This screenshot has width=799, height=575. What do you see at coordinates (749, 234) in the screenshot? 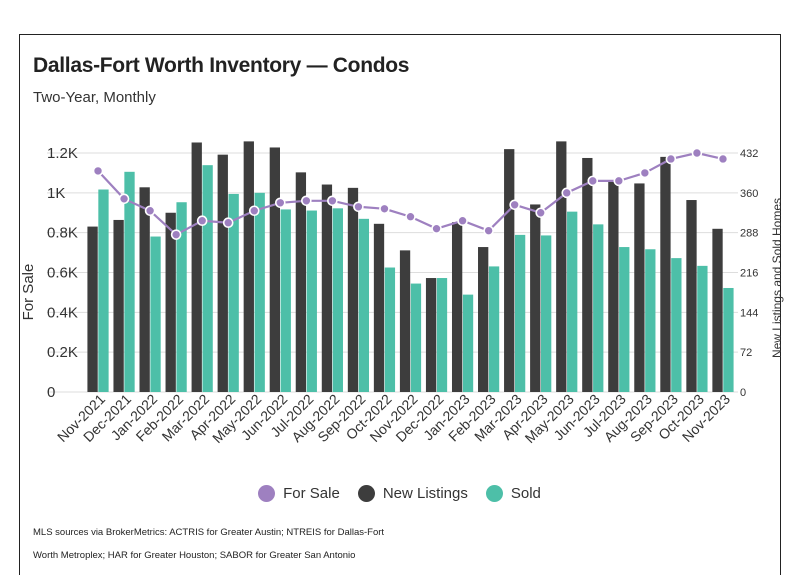
I see `y2-tick-label: 288` at bounding box center [749, 234].